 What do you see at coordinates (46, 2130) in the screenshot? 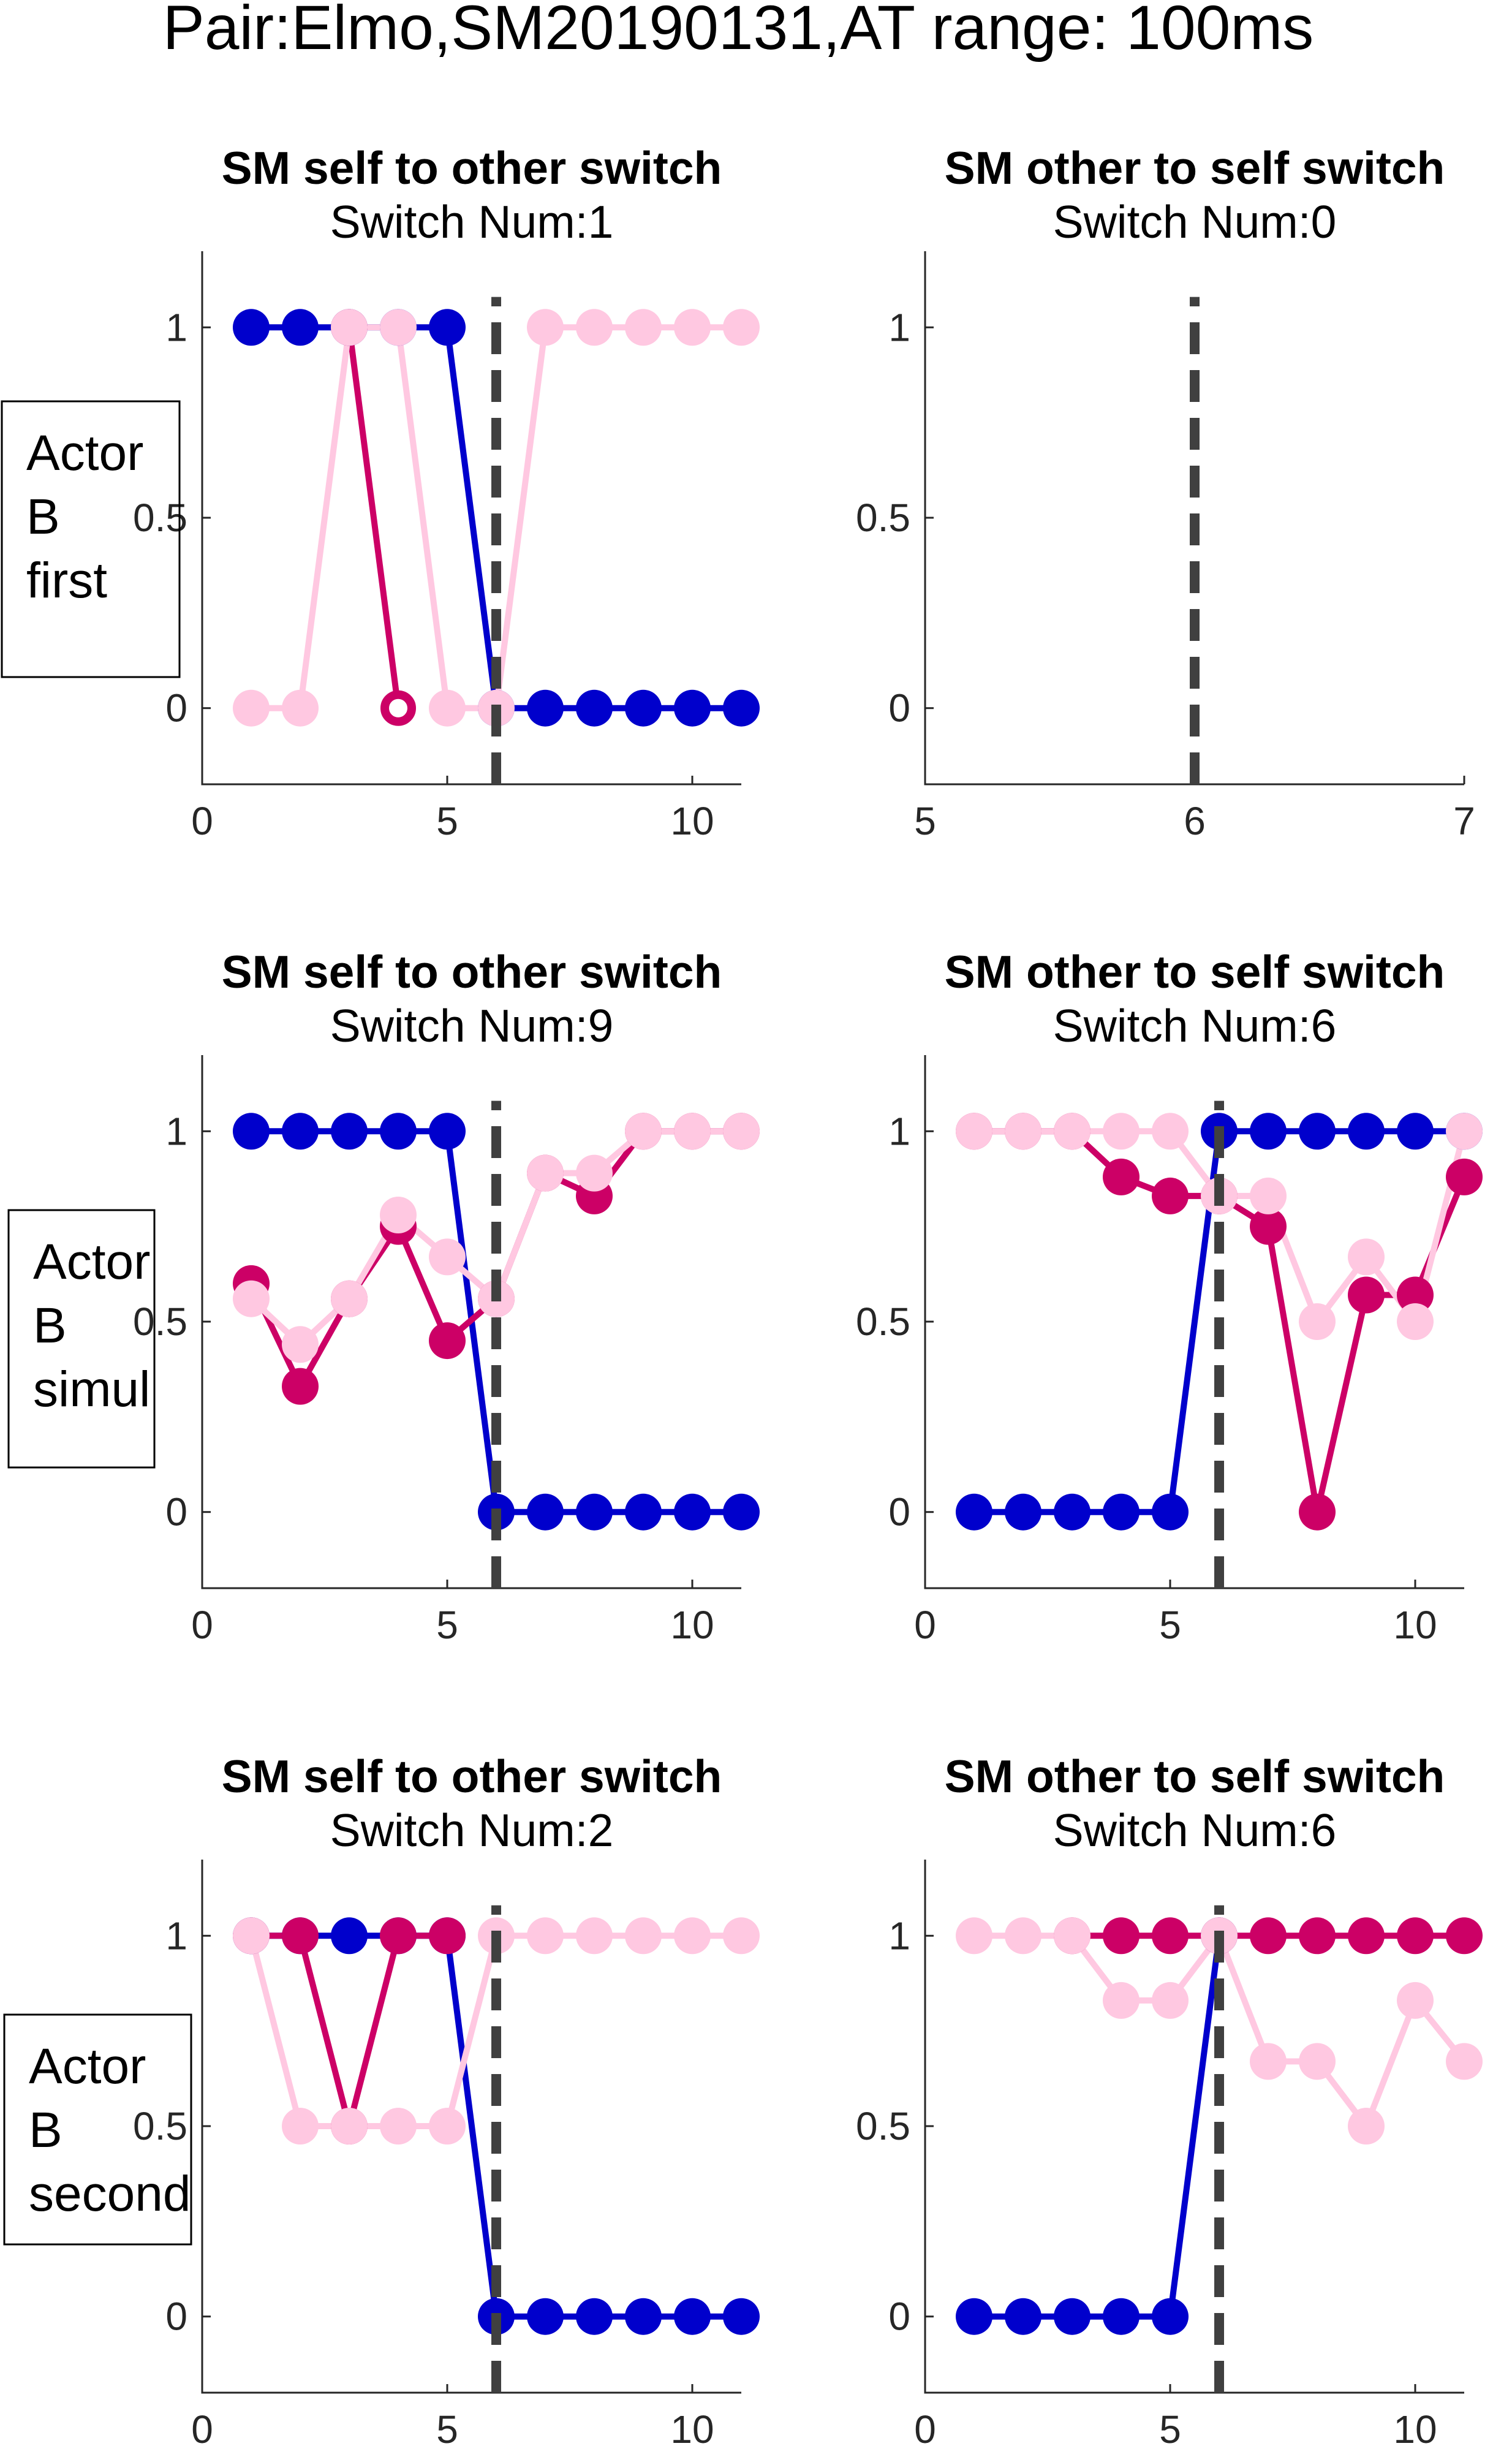
I see `row-label-line: B` at bounding box center [46, 2130].